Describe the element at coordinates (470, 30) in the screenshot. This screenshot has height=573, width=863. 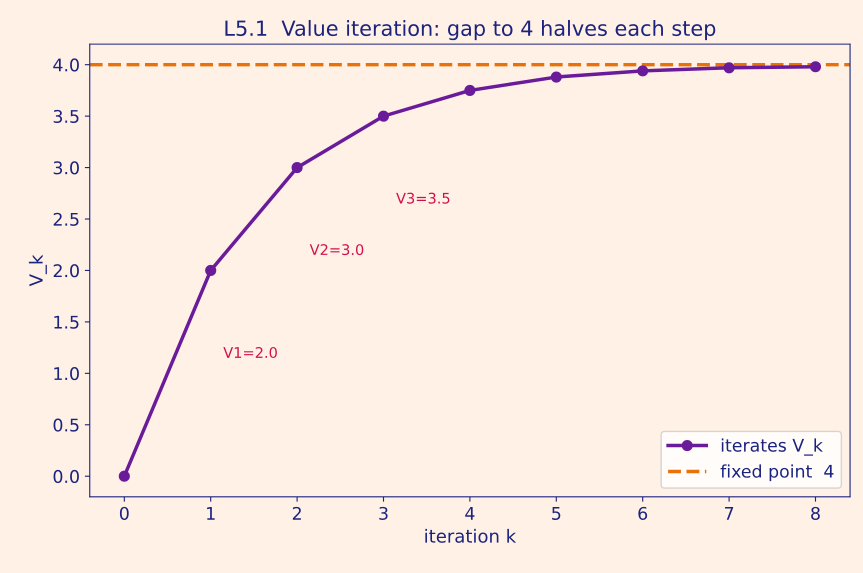
I see `chart-title: L5.1 Value iteration: gap to 4 halves each step` at that location.